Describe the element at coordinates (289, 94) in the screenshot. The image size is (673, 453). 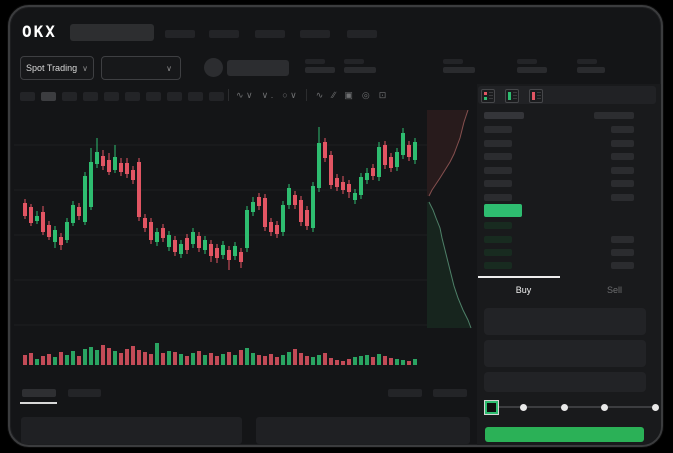
I see `chart-type-icon: ○ ∨` at that location.